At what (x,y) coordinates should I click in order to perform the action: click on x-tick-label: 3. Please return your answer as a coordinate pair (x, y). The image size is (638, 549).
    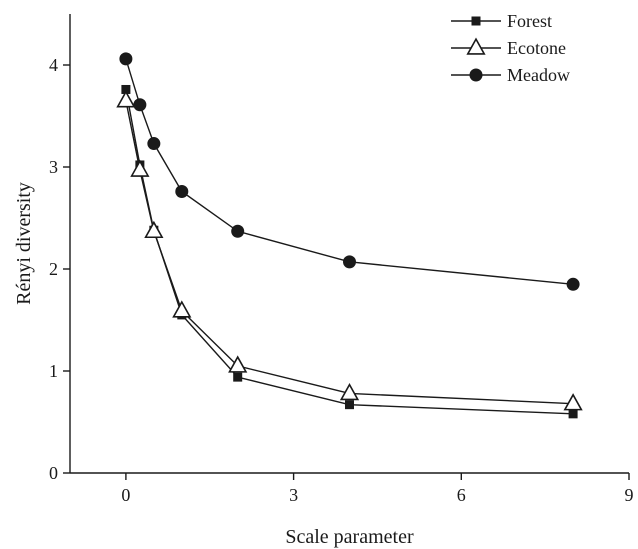
    Looking at the image, I should click on (293, 495).